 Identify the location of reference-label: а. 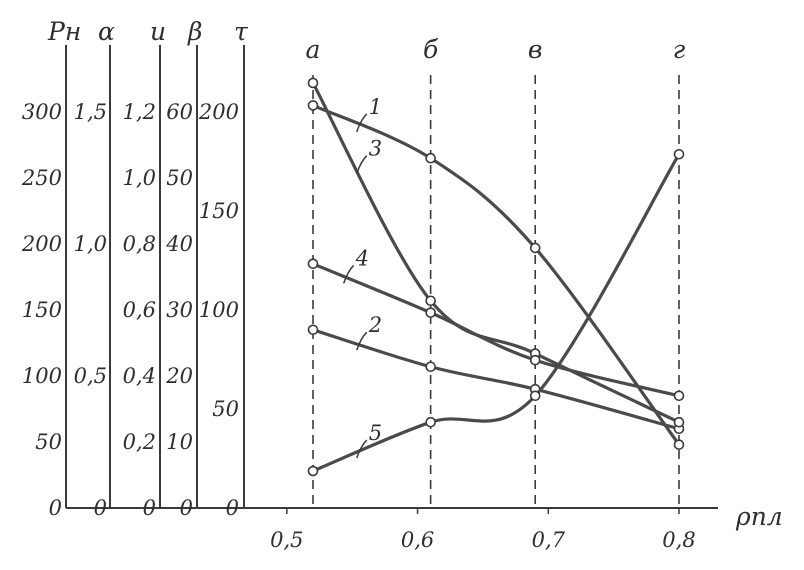
(313, 49).